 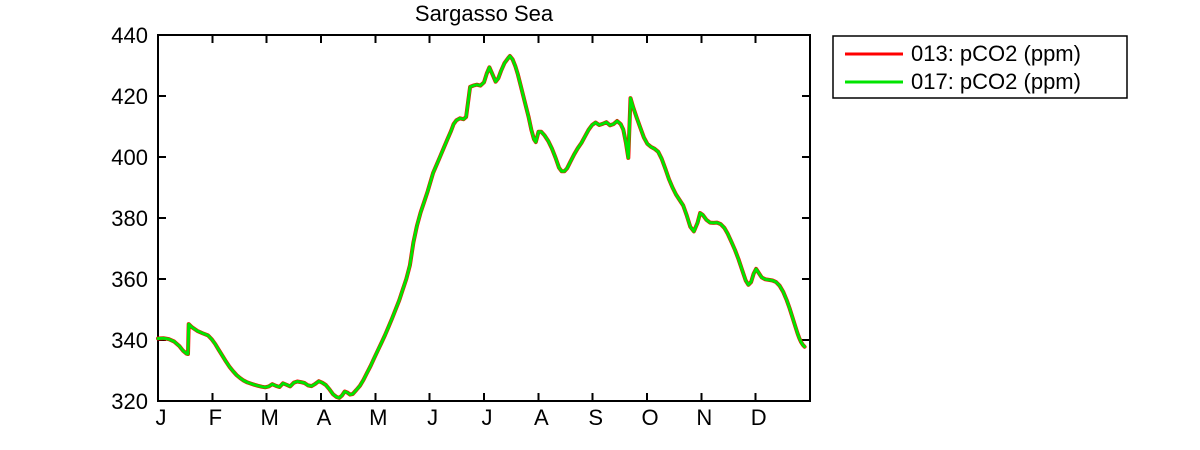 I want to click on legend-label-017: 017: pCO2 (ppm), so click(x=996, y=81).